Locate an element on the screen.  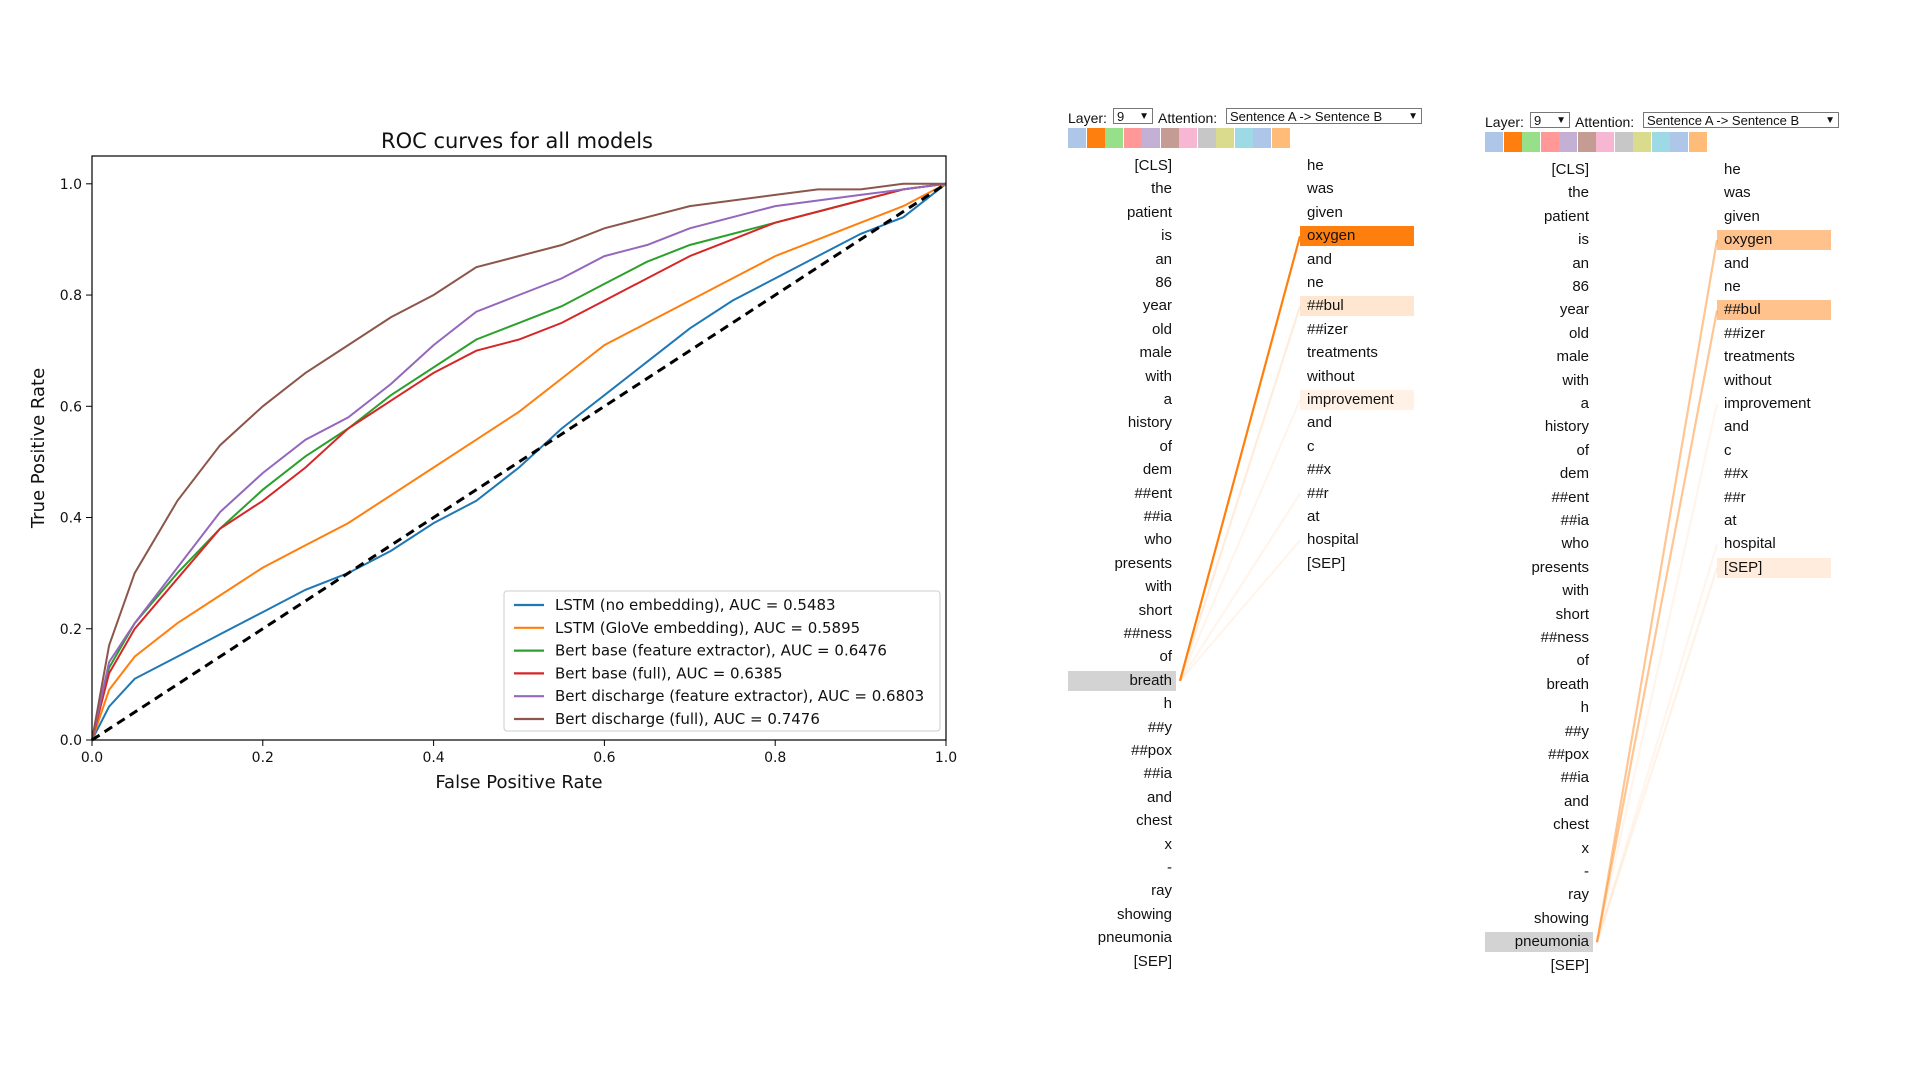
token-a: a is located at coordinates (1584, 403).